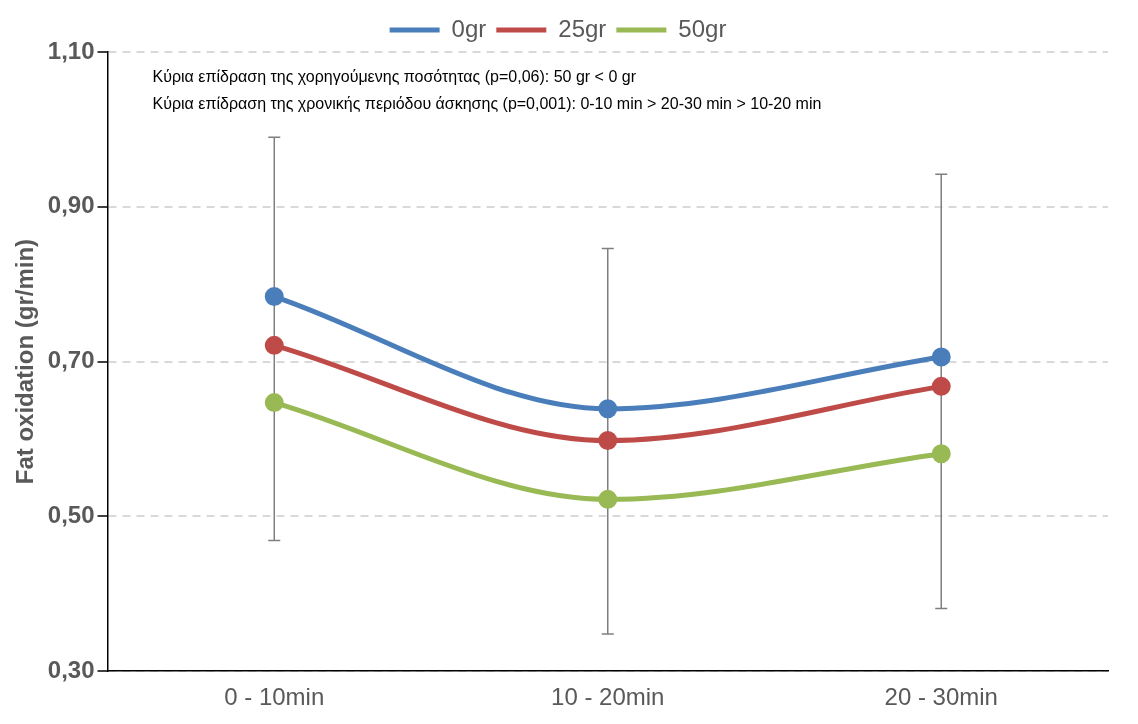  Describe the element at coordinates (71, 205) in the screenshot. I see `y-tick-label: 0,90` at that location.